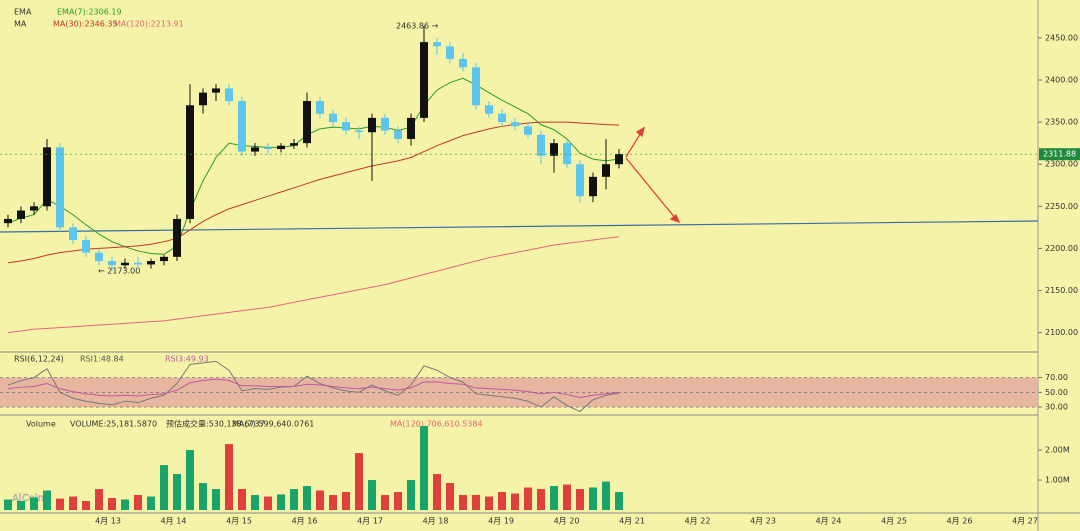 The height and width of the screenshot is (531, 1080). Describe the element at coordinates (1056, 392) in the screenshot. I see `y-tick-label: 50.00` at that location.